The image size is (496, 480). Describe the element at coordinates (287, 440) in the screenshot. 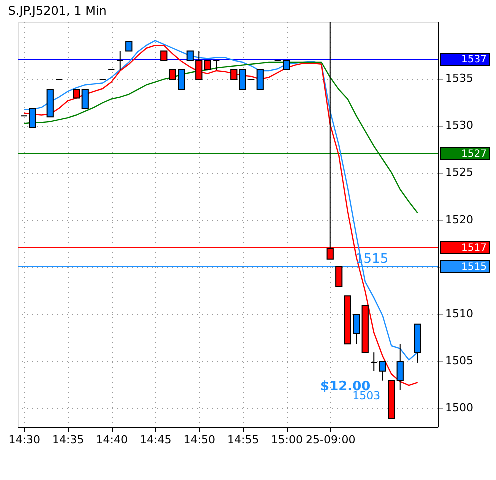

I see `x-tick-label: 15:00` at that location.